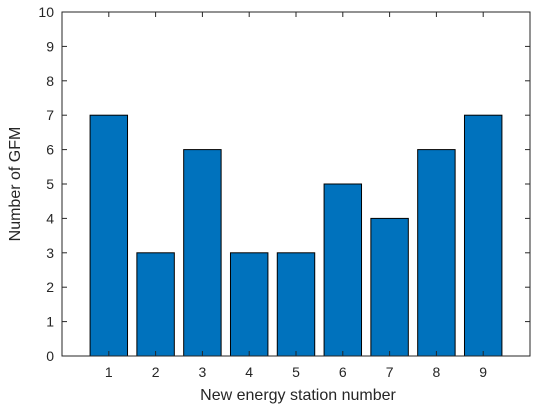  Describe the element at coordinates (15, 184) in the screenshot. I see `y-axis-label: Number of GFM` at that location.